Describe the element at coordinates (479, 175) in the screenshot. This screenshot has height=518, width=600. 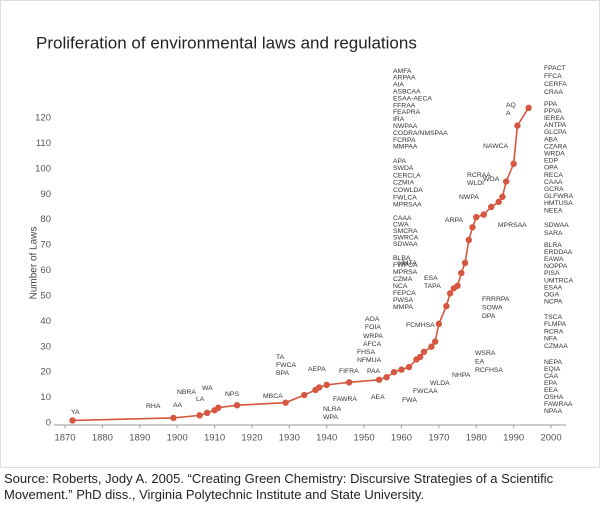
I see `annotation-label: RCRAA` at that location.